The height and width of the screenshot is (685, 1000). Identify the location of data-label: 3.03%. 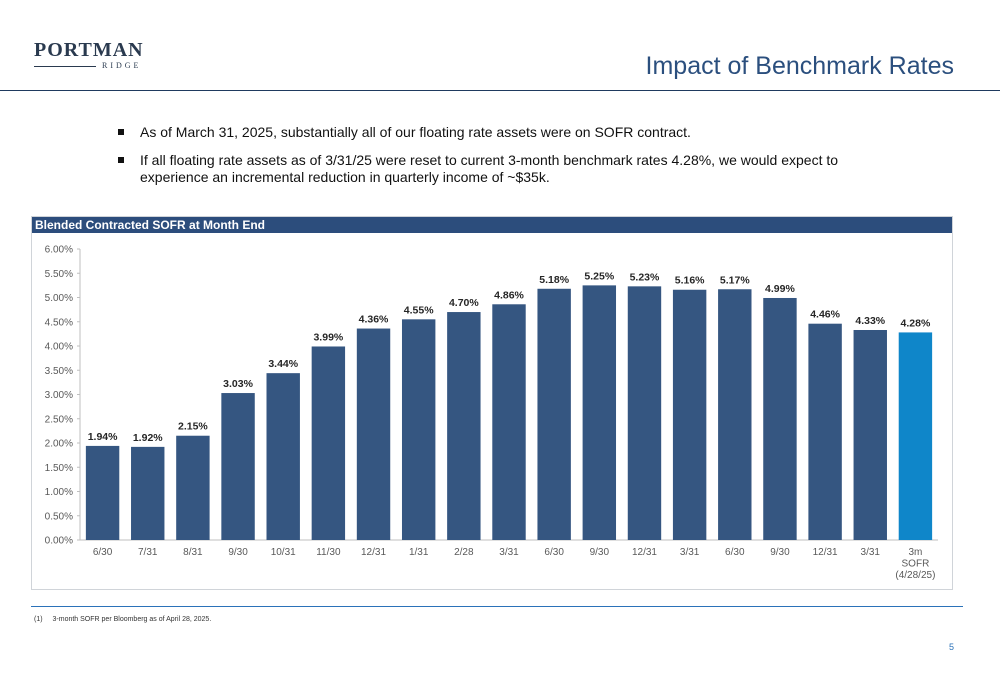
(238, 384).